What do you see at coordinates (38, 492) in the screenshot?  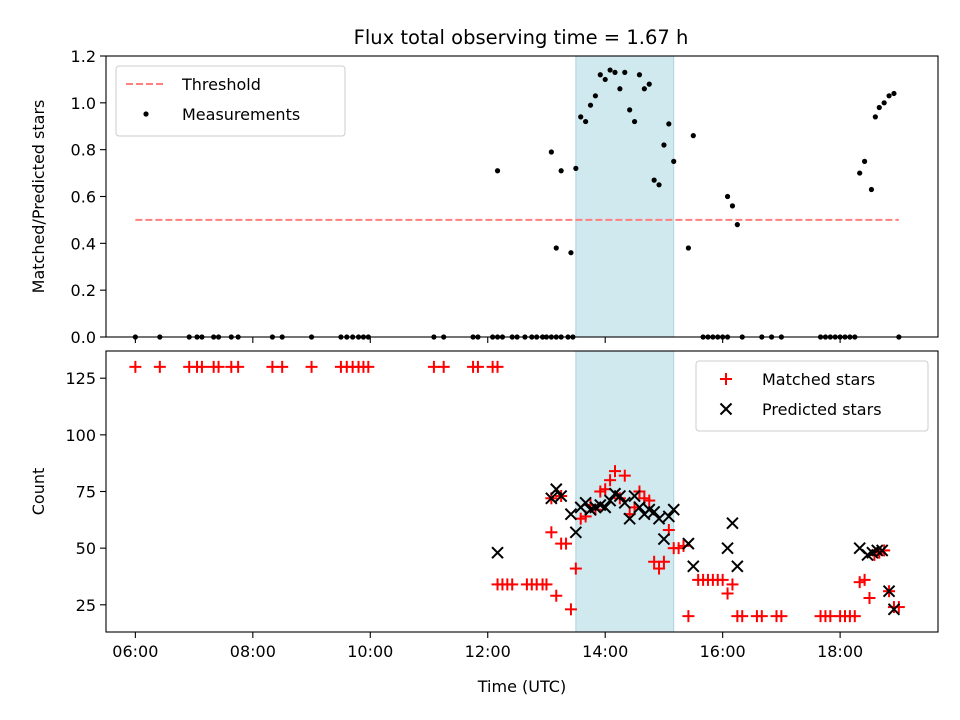 I see `y-axis-label: Count` at bounding box center [38, 492].